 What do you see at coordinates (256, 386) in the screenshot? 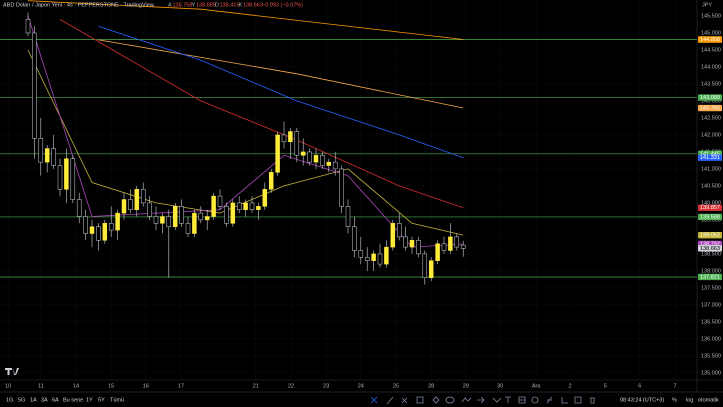
I see `x-tick-label: 21` at bounding box center [256, 386].